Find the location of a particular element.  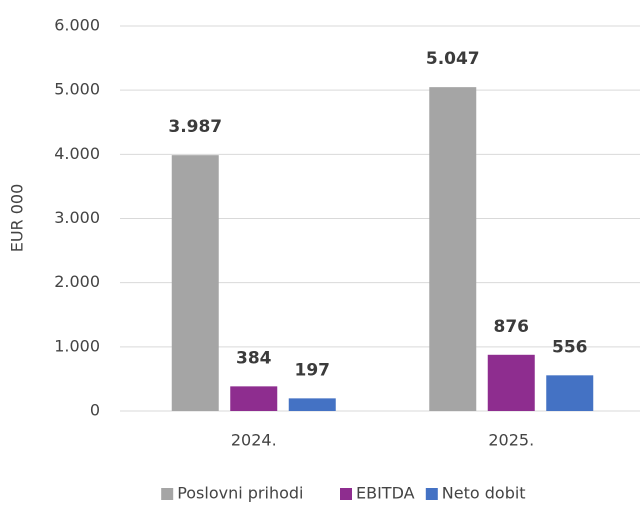

y-tick-label: 3.000 is located at coordinates (77, 217).